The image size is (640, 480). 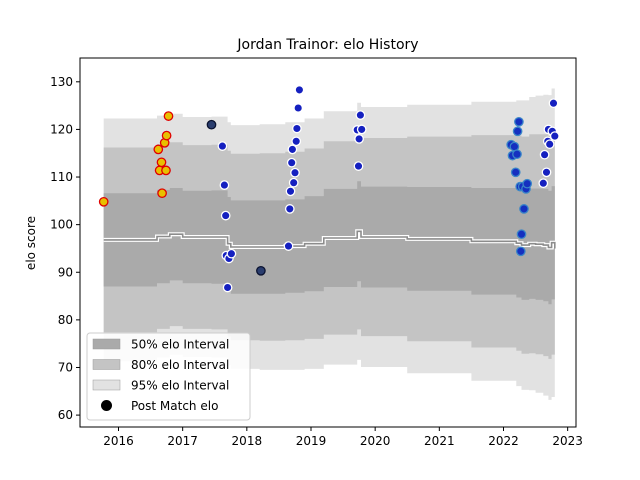 What do you see at coordinates (180, 345) in the screenshot?
I see `legend-label: 50% elo Interval` at bounding box center [180, 345].